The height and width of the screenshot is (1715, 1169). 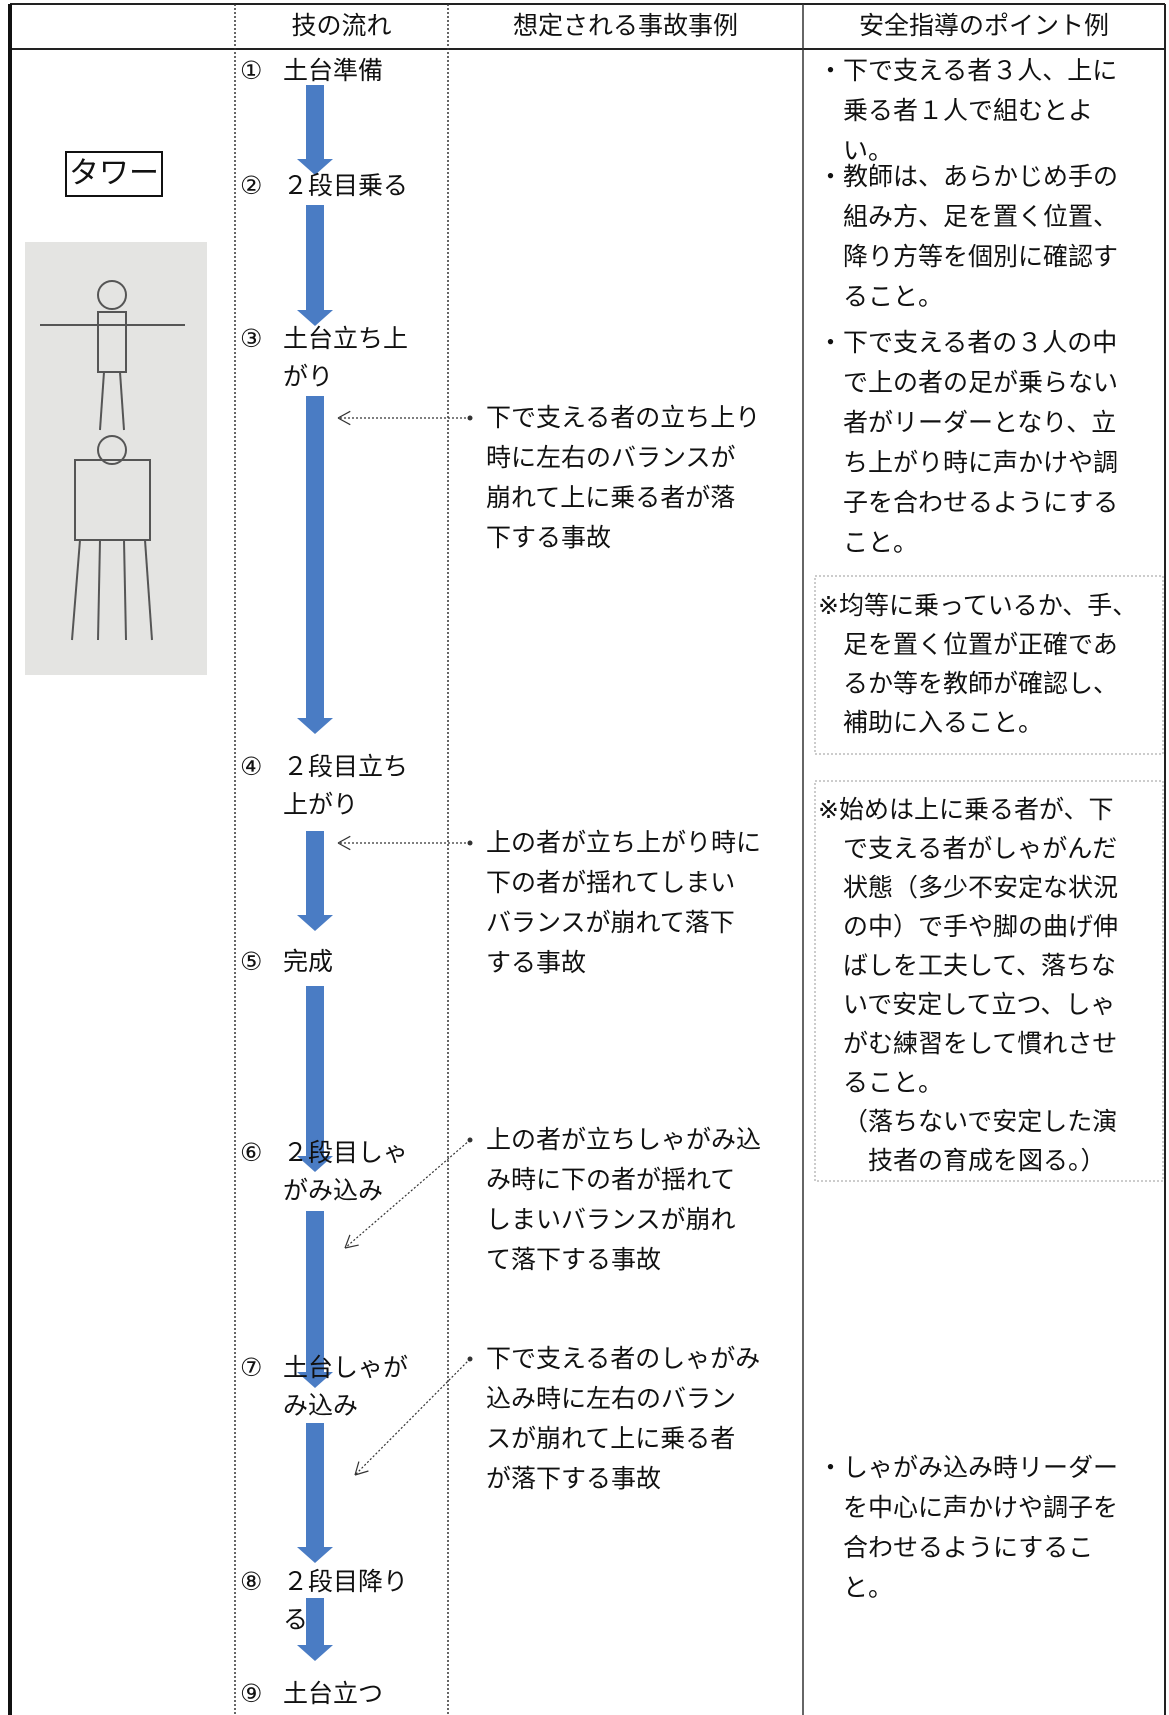 What do you see at coordinates (624, 842) in the screenshot?
I see `accident-text: 上の者が立ち上がり時に` at bounding box center [624, 842].